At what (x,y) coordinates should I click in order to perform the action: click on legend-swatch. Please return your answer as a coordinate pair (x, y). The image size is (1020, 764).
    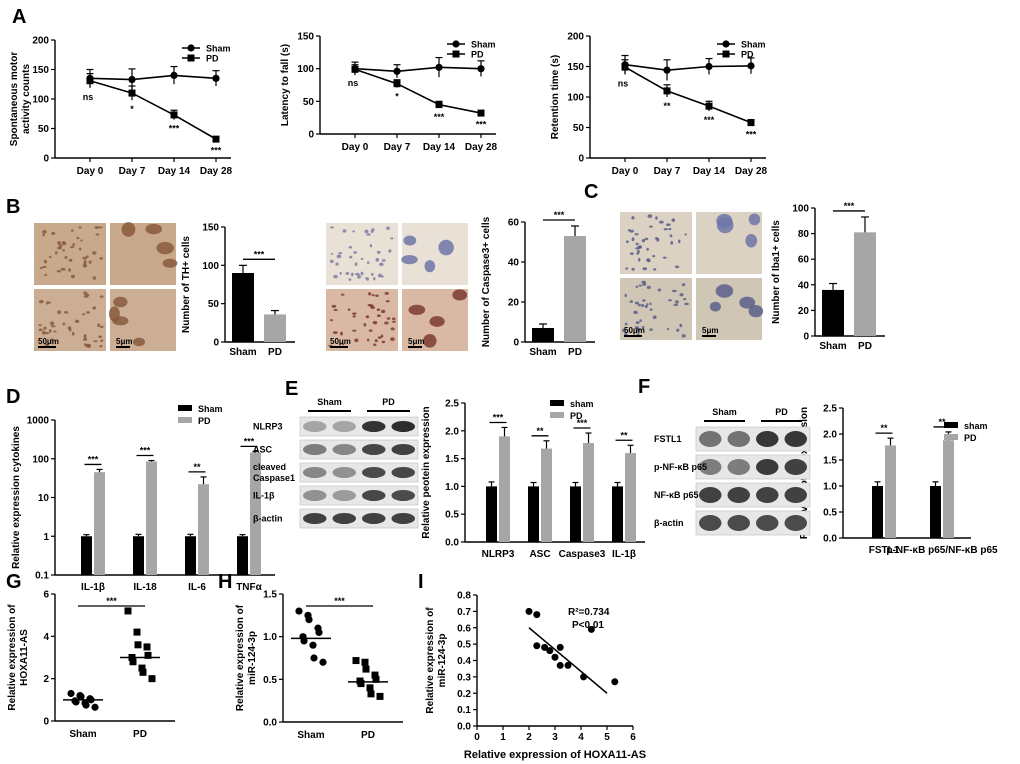
    Looking at the image, I should click on (185, 408).